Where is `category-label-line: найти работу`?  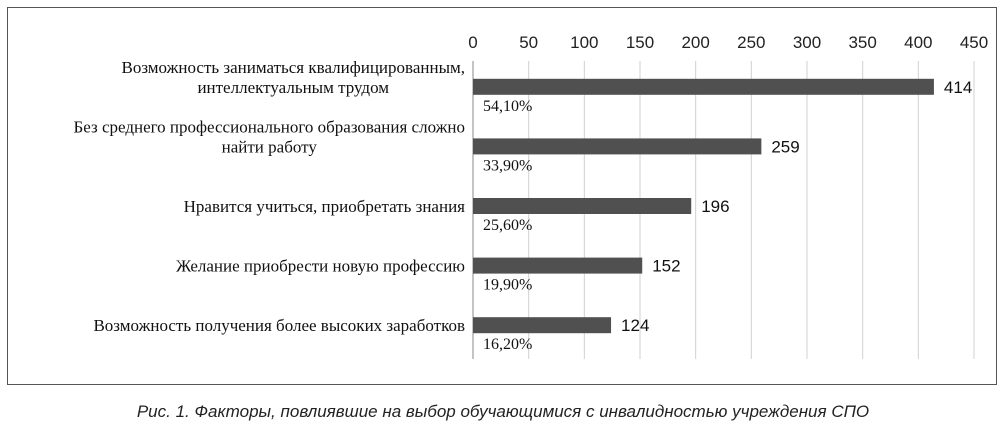 category-label-line: найти работу is located at coordinates (270, 146).